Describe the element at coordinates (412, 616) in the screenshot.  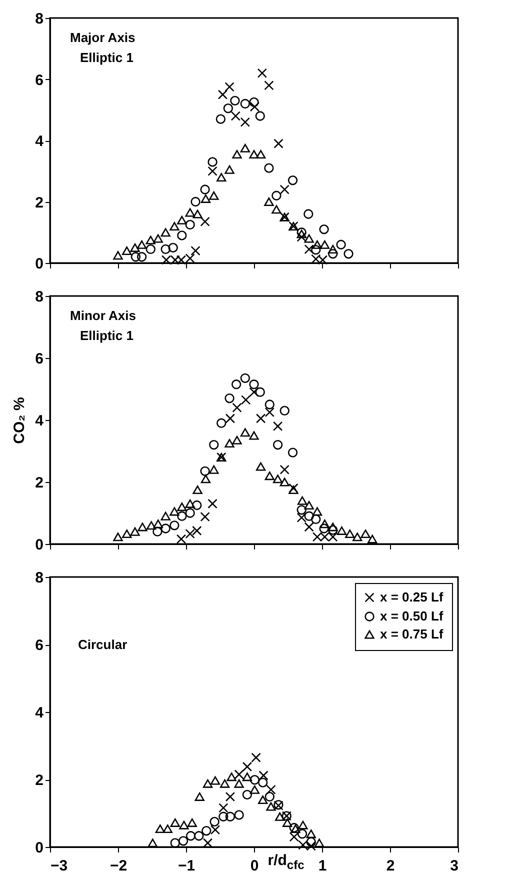
I see `legend-label: x = 0.50 Lf` at that location.